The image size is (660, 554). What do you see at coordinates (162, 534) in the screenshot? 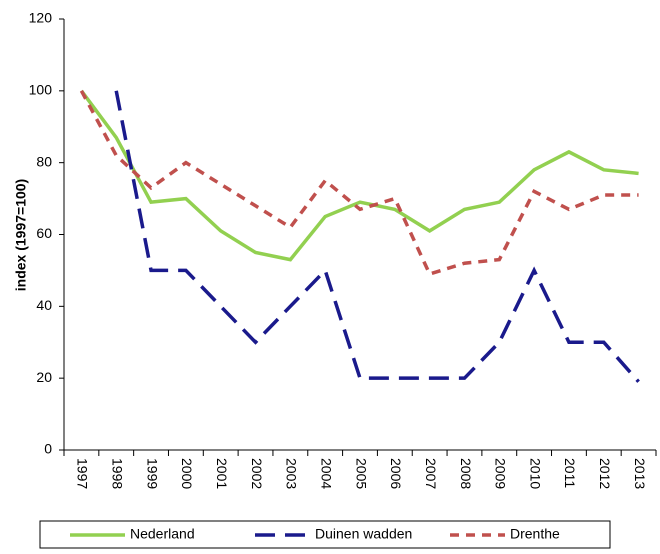
I see `legend-label: Nederland` at bounding box center [162, 534].